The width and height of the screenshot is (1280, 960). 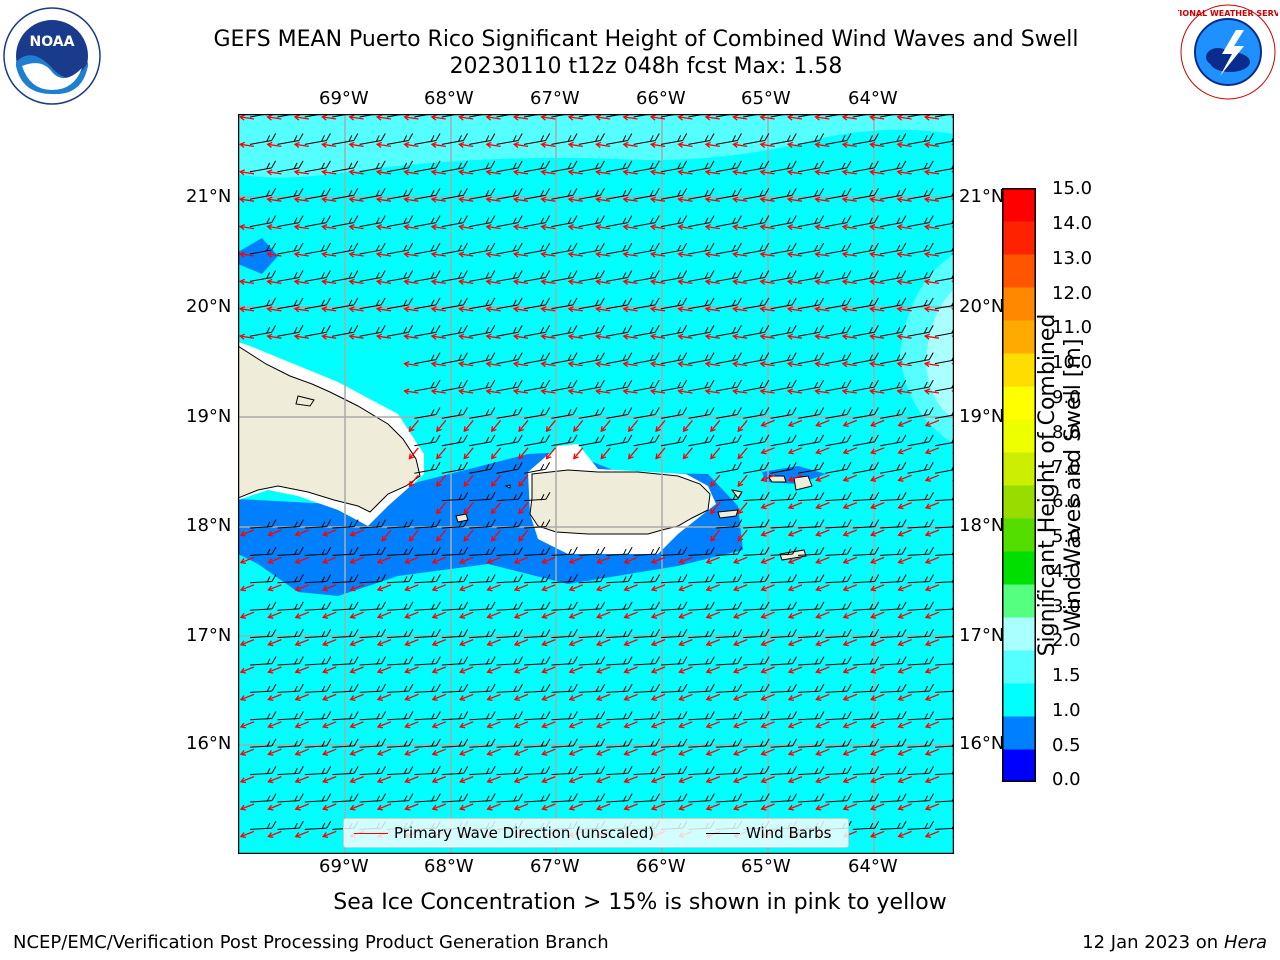 What do you see at coordinates (1153, 942) in the screenshot?
I see `run-date-text: 12 Jan 2023 on` at bounding box center [1153, 942].